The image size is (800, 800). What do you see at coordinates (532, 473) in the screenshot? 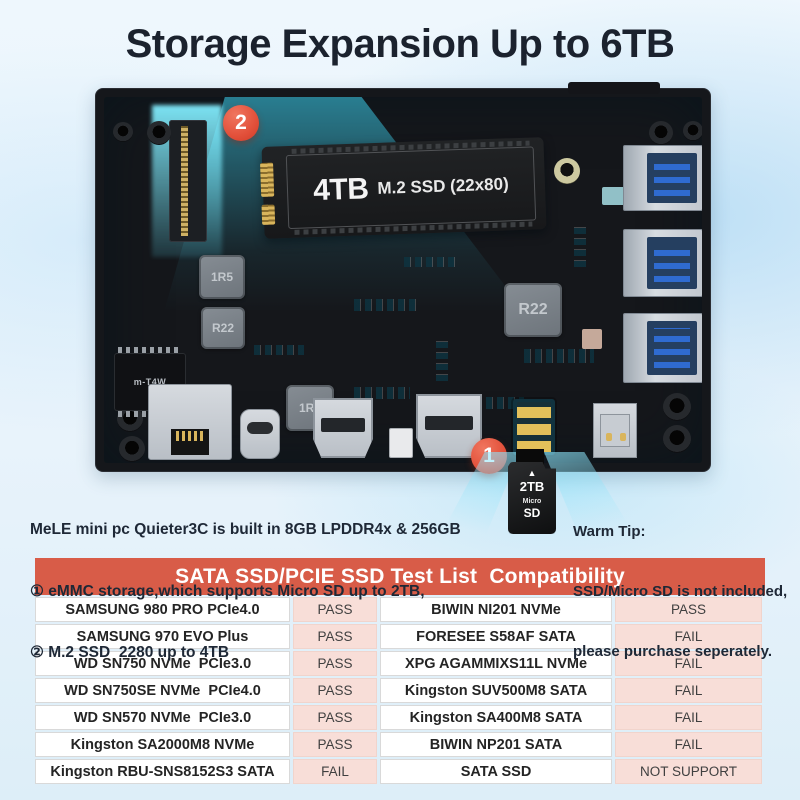
I see `sd-insert-arrow-icon: ▲` at bounding box center [532, 473].